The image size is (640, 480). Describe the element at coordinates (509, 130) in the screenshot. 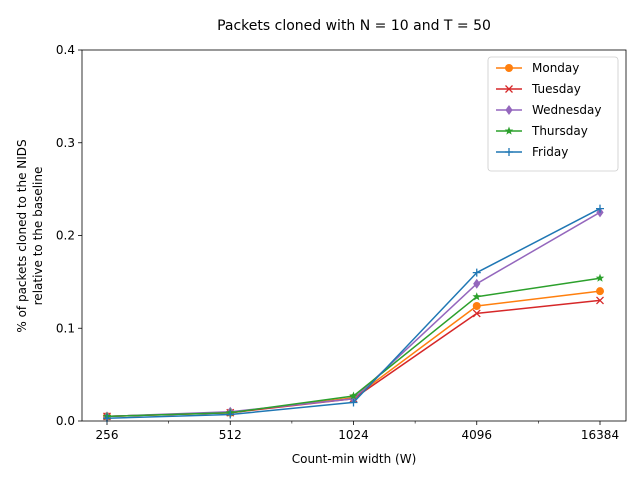

I see `legend-marker-thursday` at that location.